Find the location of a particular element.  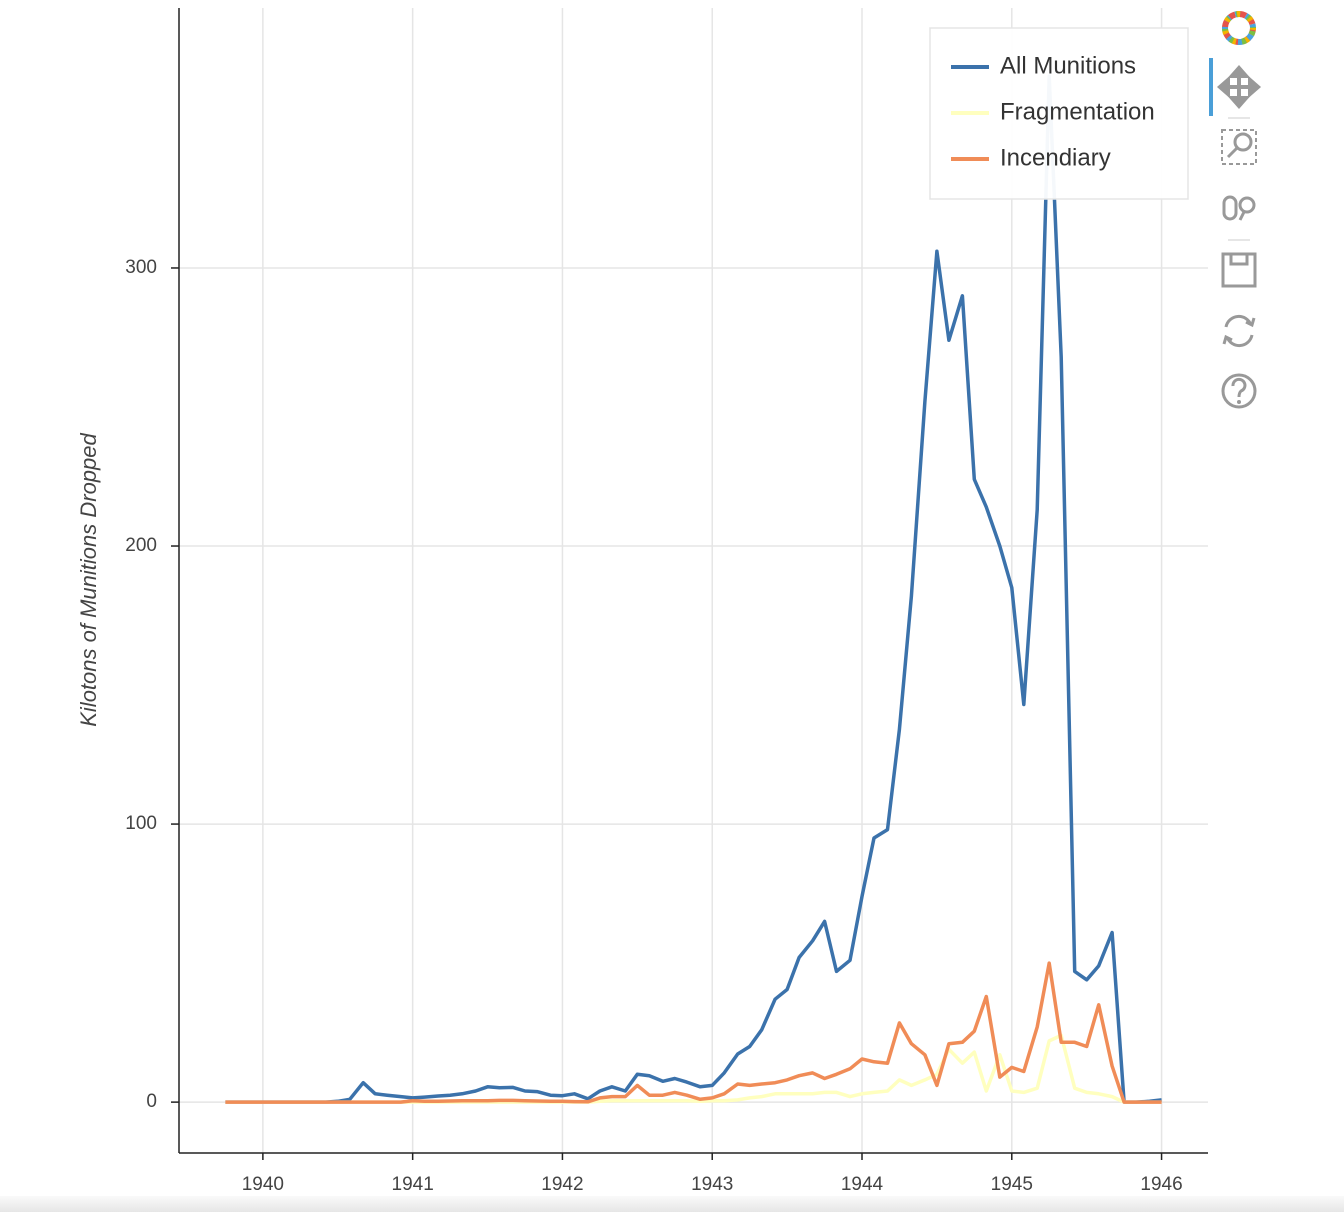

legend-label: Incendiary is located at coordinates (1055, 157).